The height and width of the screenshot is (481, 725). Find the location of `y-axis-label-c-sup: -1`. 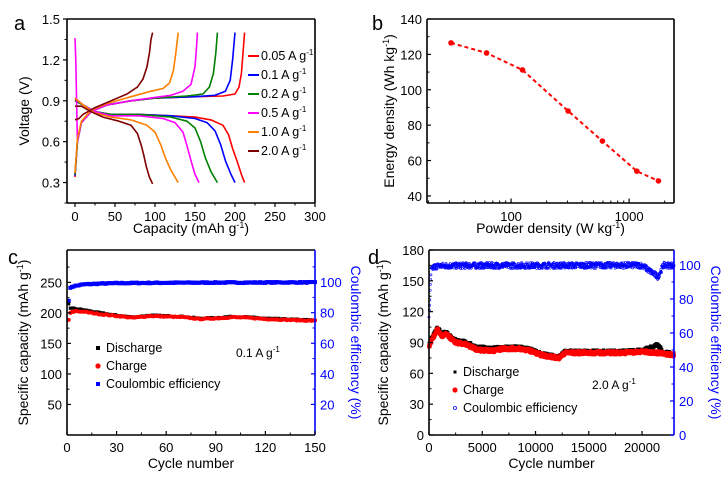

y-axis-label-c-sup: -1 is located at coordinates (20, 268).